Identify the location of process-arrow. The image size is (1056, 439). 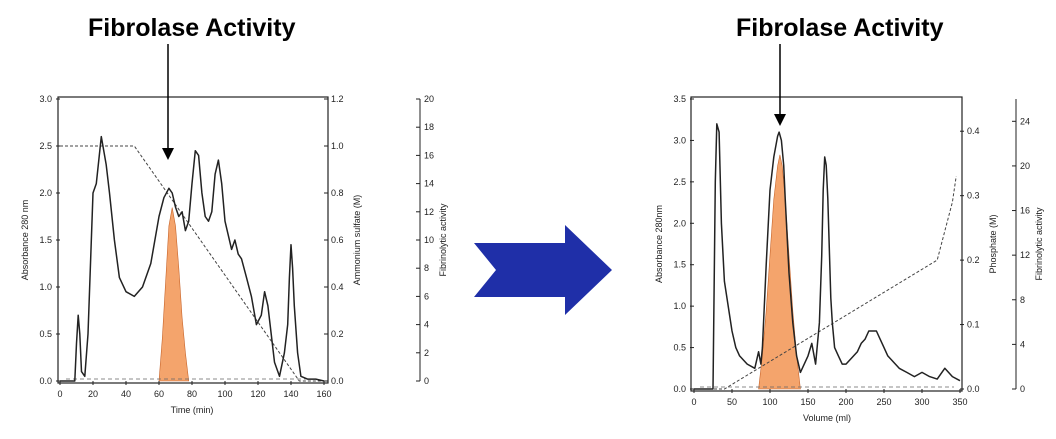
(543, 270).